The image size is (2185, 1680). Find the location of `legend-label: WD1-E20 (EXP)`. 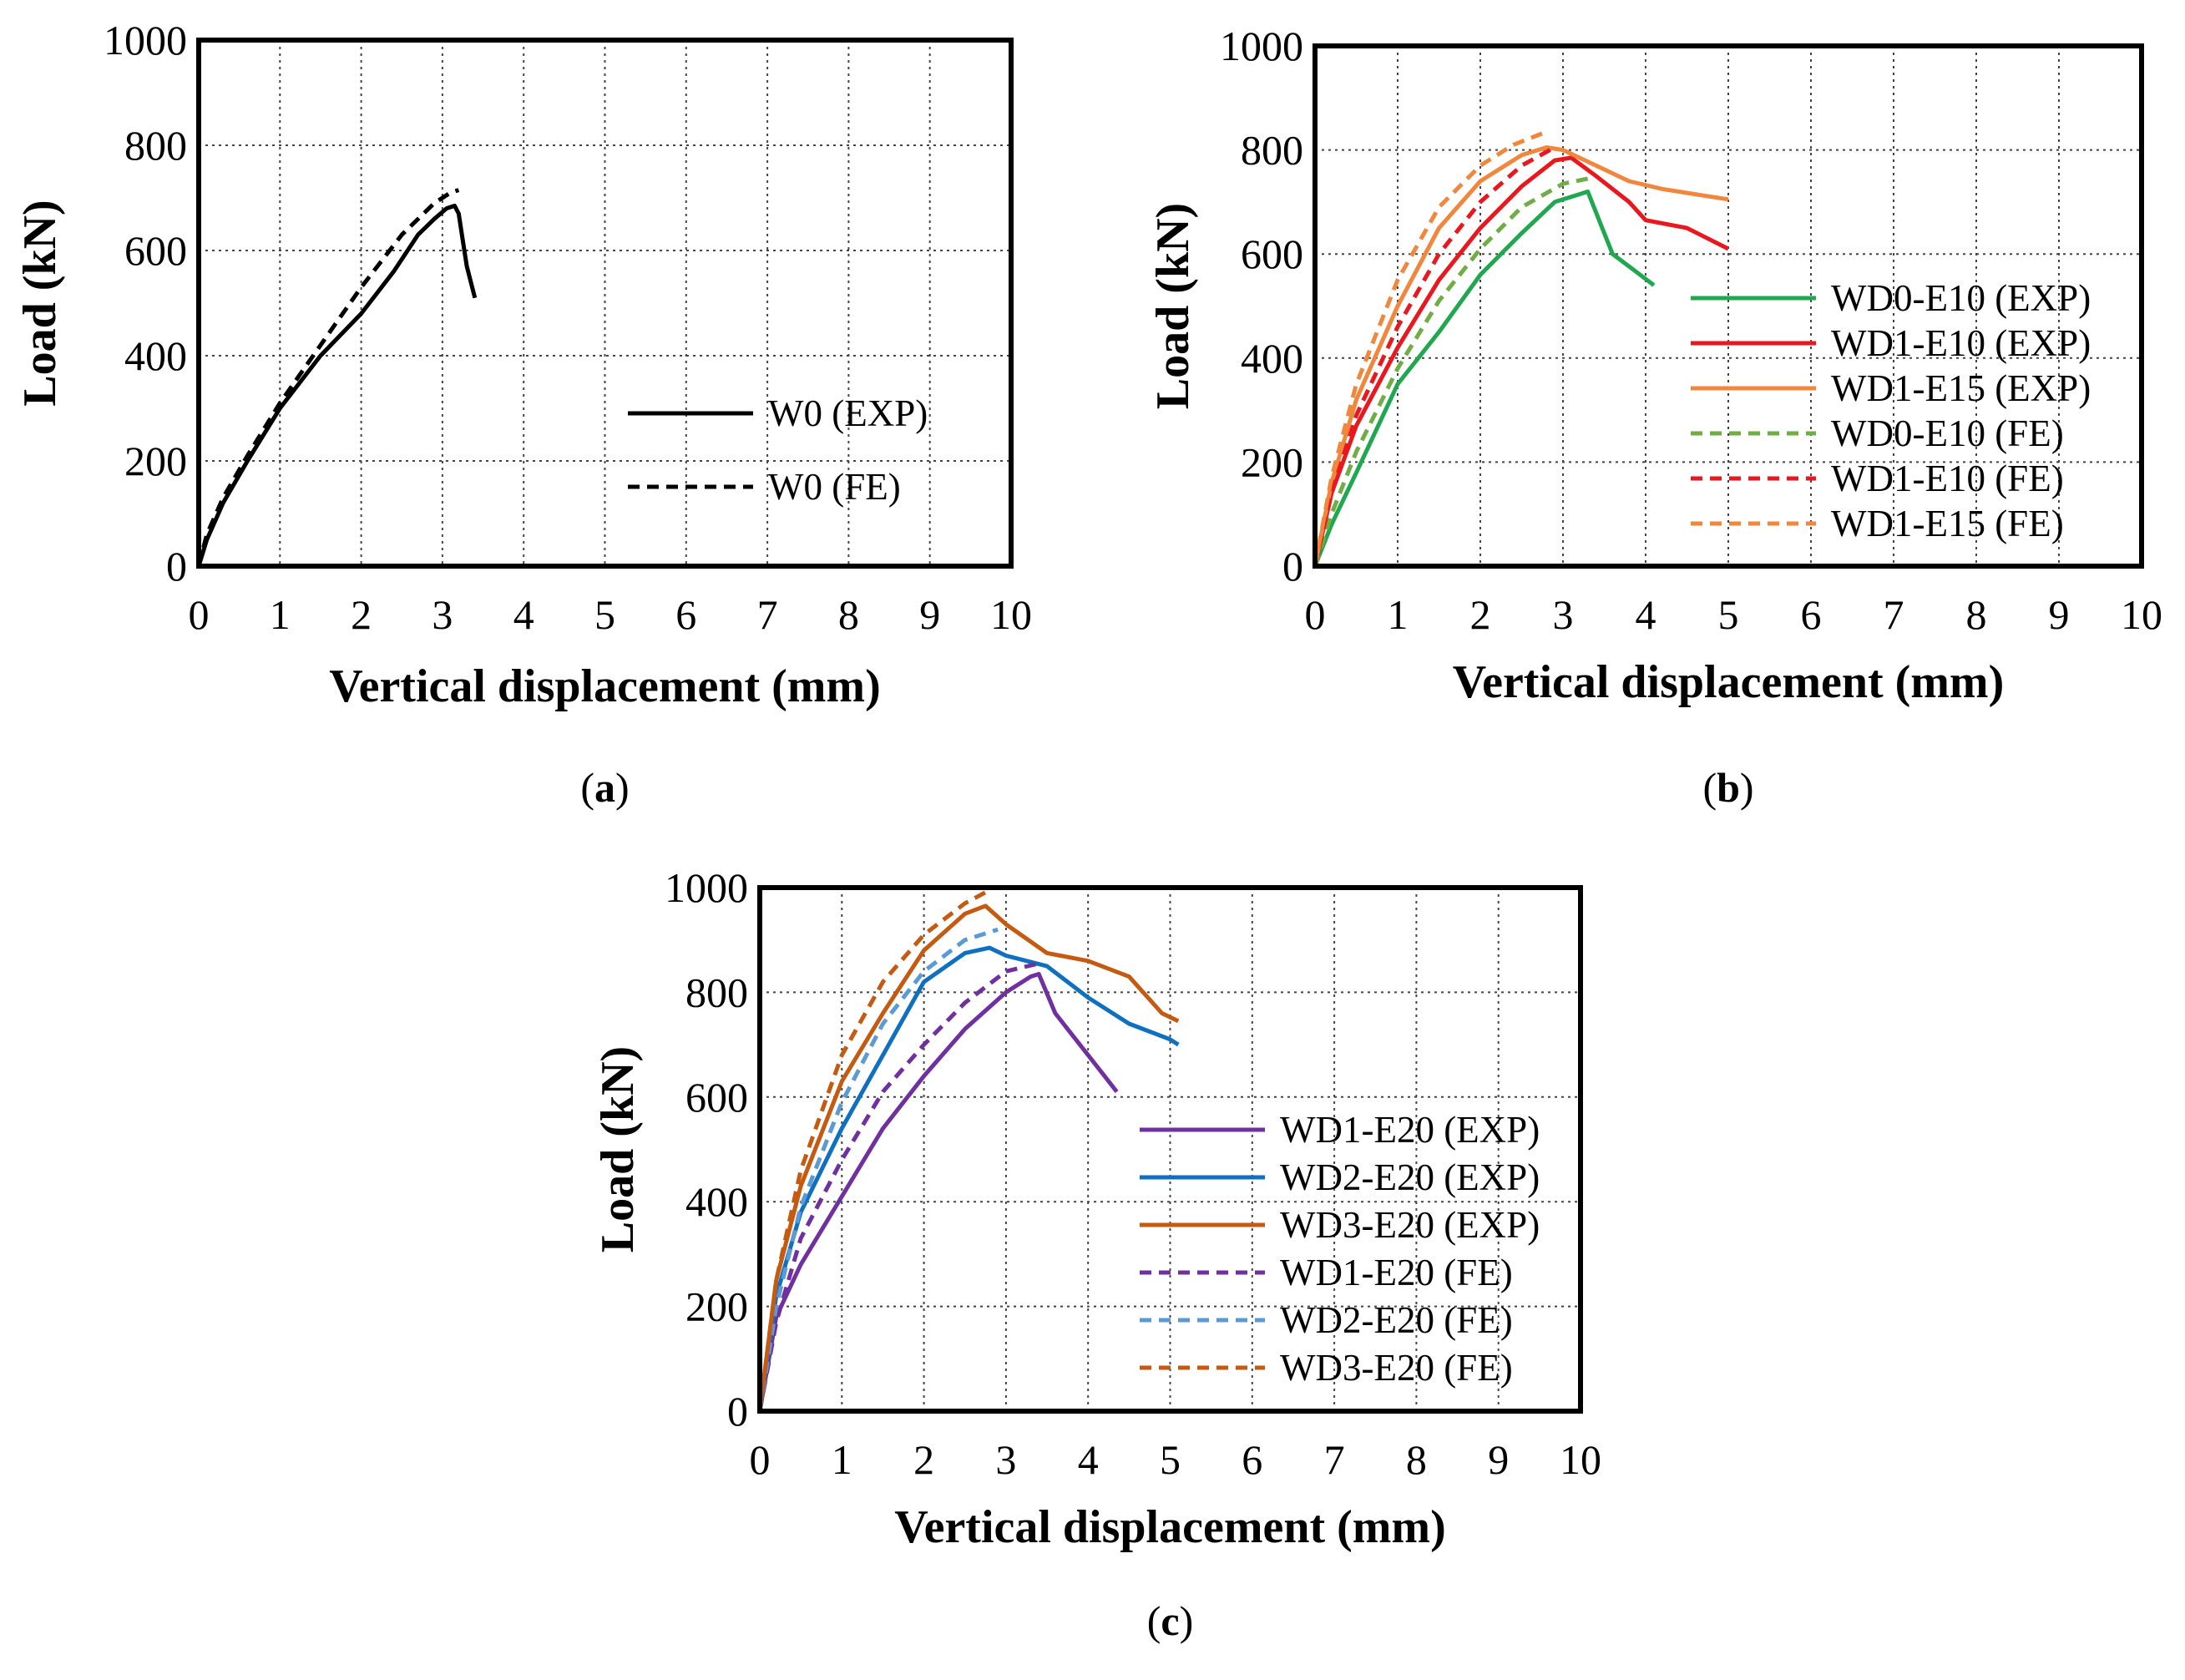

legend-label: WD1-E20 (EXP) is located at coordinates (1410, 1130).